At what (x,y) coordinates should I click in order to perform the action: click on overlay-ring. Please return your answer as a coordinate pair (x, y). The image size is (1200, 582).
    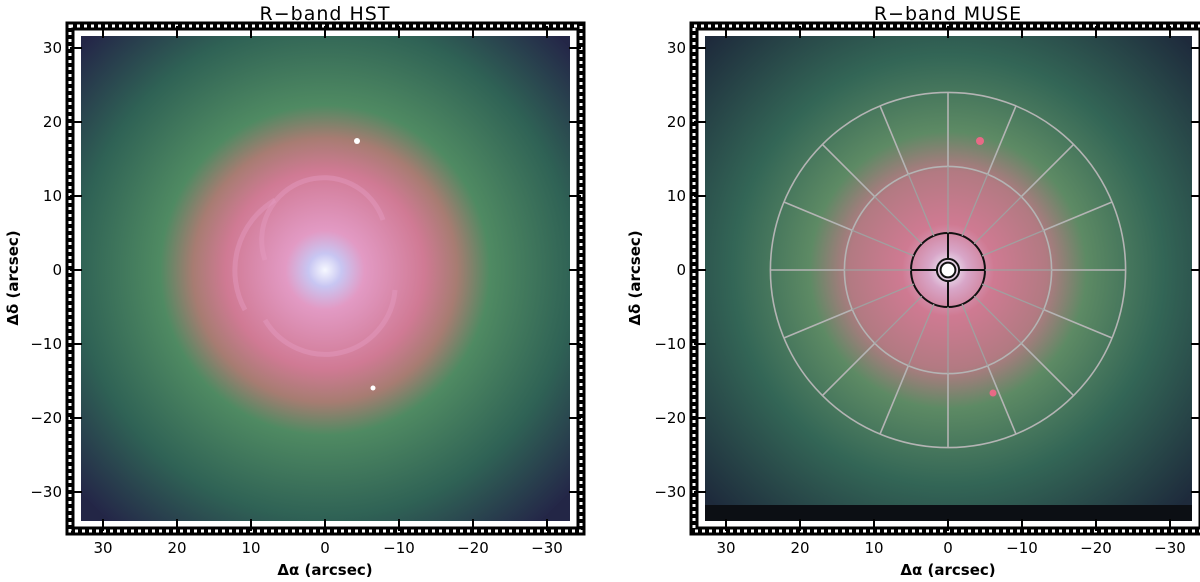
    Looking at the image, I should click on (948, 270).